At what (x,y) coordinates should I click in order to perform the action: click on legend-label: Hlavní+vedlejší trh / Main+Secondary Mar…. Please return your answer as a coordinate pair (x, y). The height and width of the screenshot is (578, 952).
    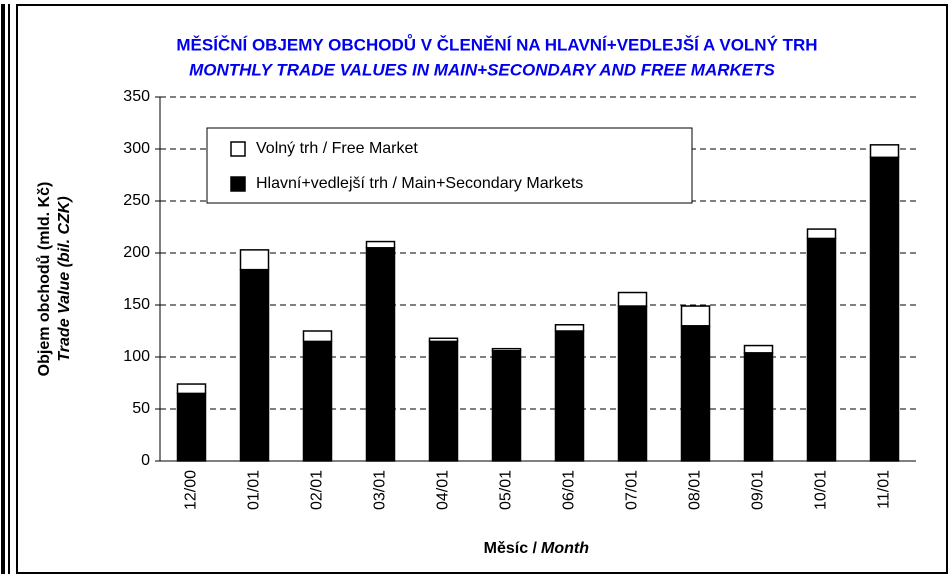
    Looking at the image, I should click on (419, 183).